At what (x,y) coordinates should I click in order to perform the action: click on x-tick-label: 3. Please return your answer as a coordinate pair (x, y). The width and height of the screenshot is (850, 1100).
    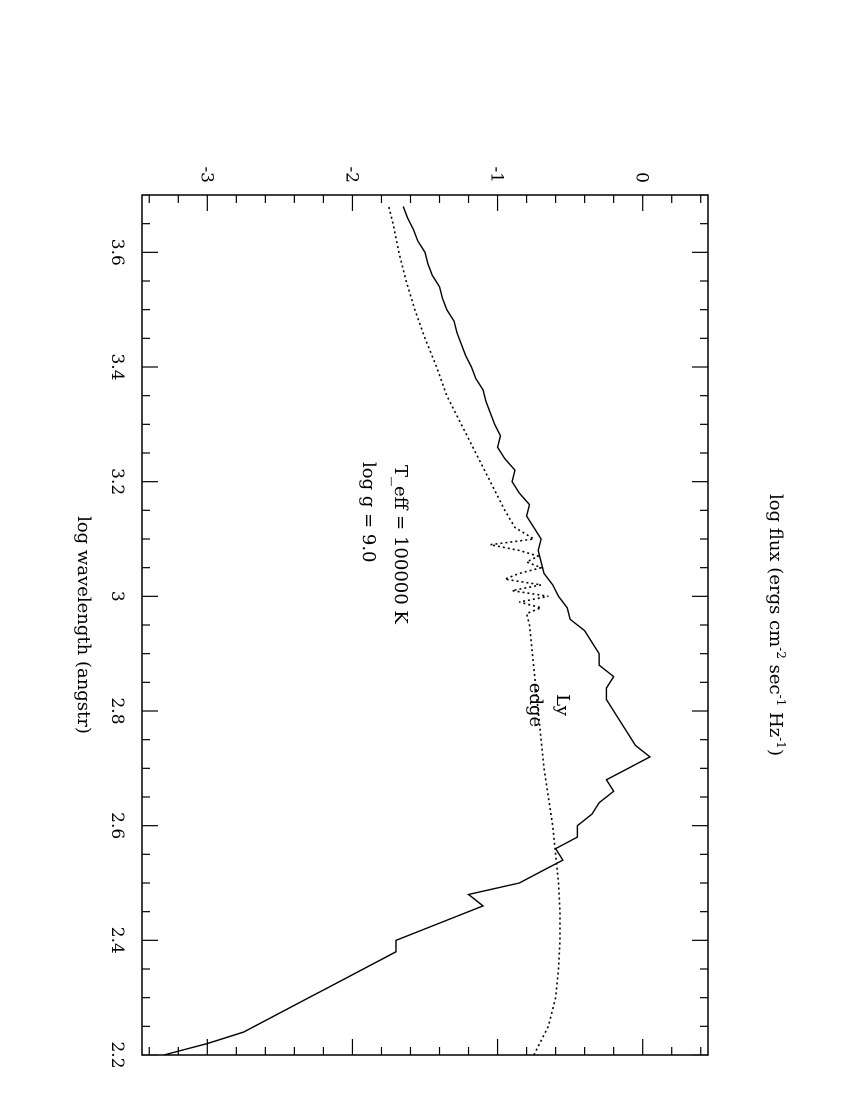
    Looking at the image, I should click on (117, 596).